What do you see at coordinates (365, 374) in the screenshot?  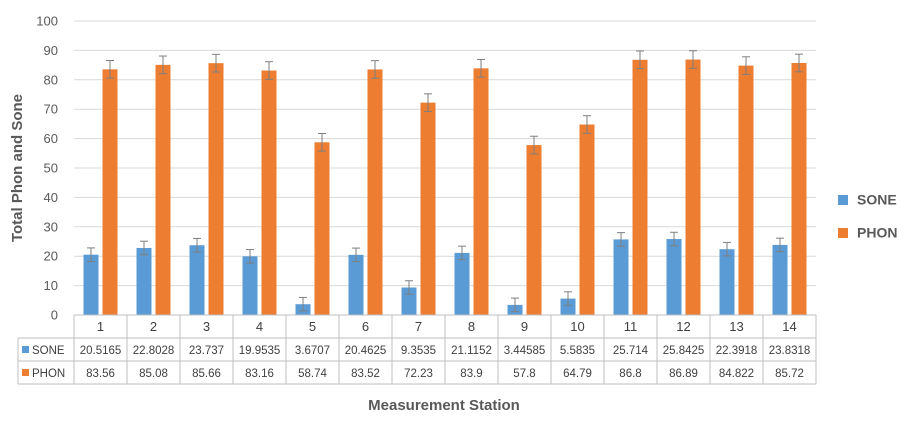 I see `table-cell-value: 83.52` at bounding box center [365, 374].